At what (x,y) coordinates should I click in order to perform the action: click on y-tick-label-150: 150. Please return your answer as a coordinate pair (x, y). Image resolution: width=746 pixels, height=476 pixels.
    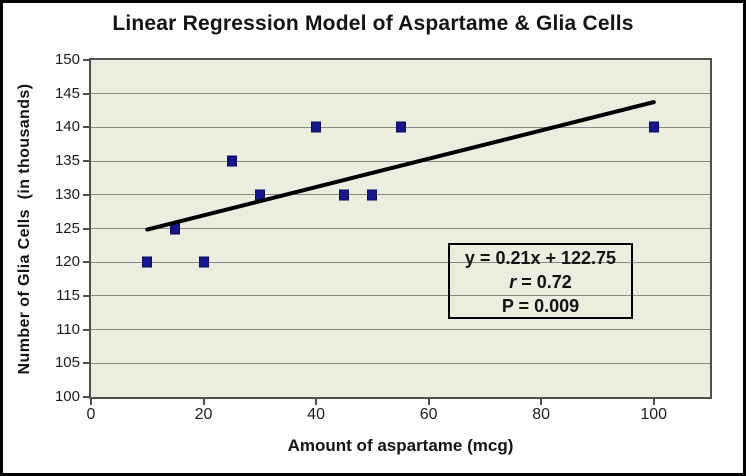
    Looking at the image, I should click on (67, 59).